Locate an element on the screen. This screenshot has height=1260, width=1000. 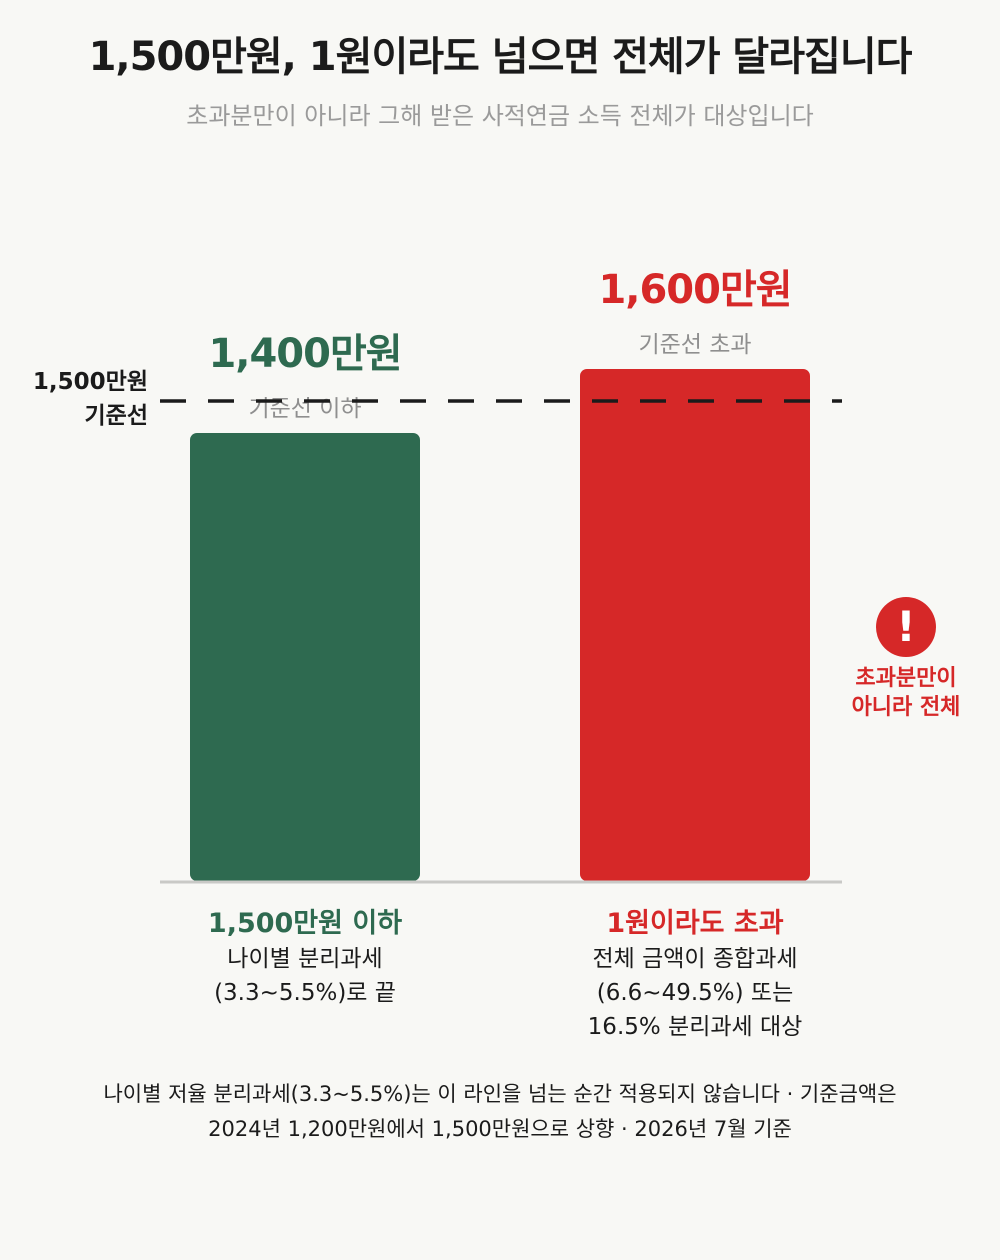
bar-value-label: 1,400만원 is located at coordinates (304, 354).